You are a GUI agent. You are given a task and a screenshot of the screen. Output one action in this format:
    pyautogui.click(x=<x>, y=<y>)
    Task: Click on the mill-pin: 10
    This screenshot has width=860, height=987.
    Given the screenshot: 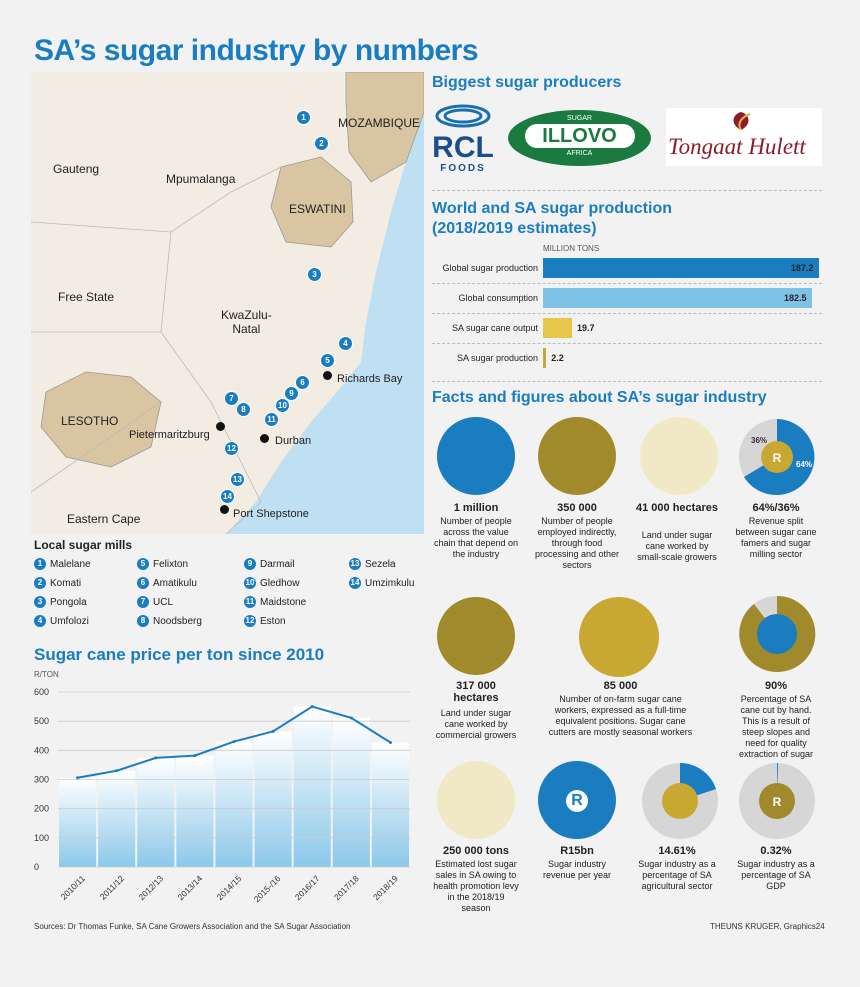 What is the action you would take?
    pyautogui.click(x=282, y=405)
    